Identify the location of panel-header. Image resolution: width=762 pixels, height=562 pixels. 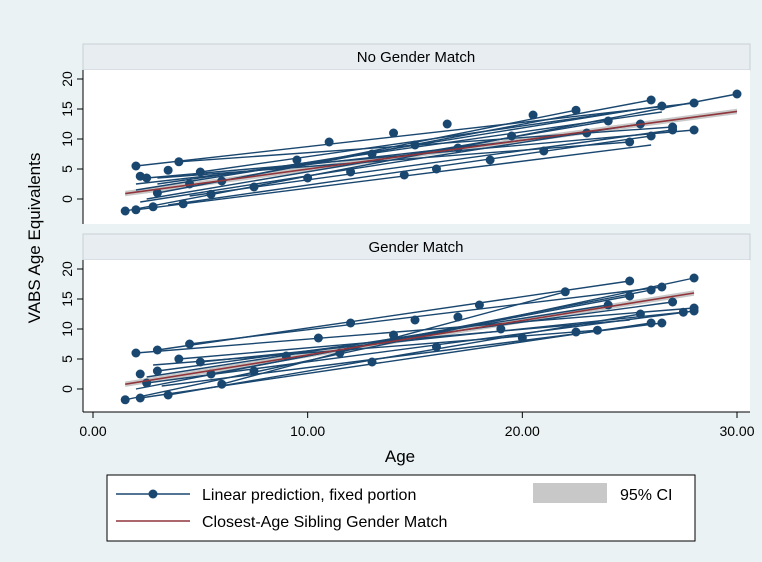
(416, 57).